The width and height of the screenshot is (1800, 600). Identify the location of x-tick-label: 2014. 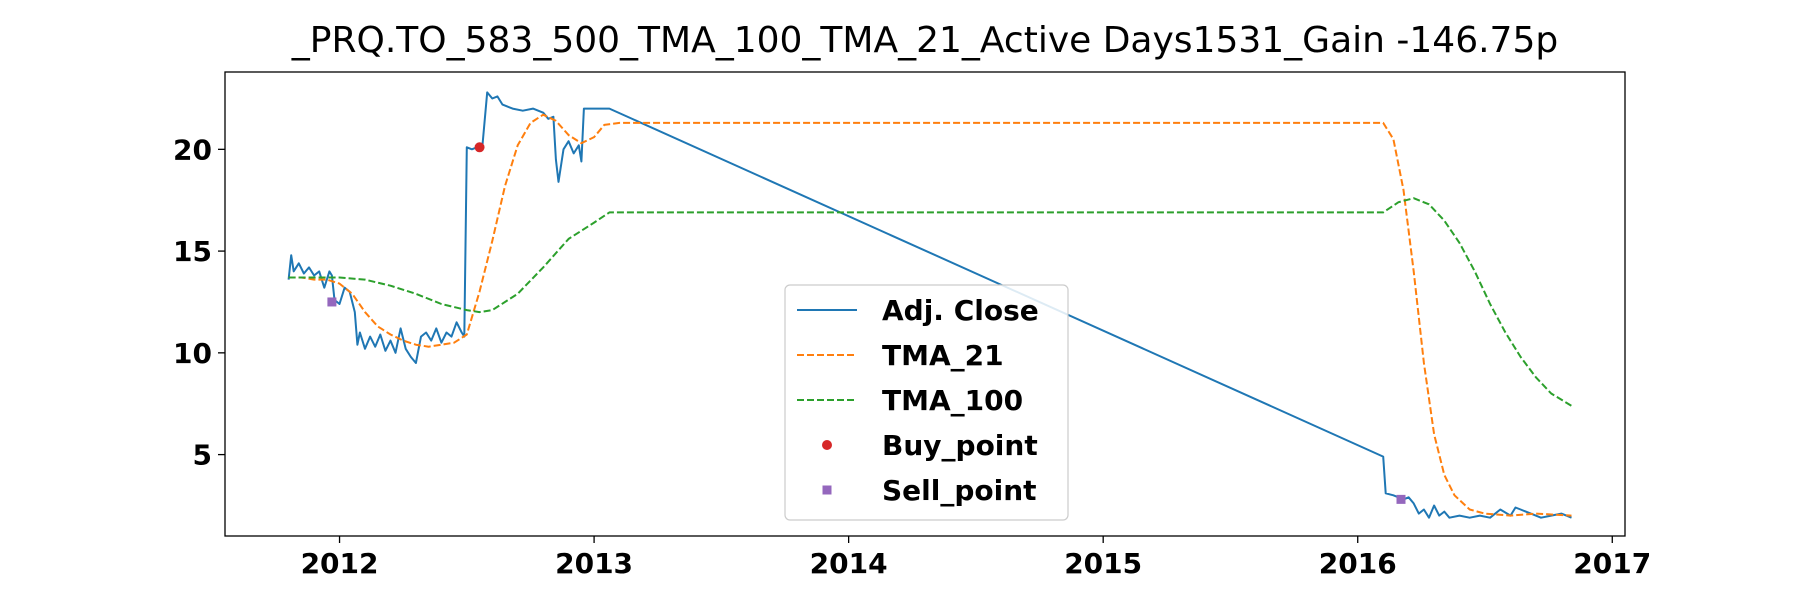
(849, 563).